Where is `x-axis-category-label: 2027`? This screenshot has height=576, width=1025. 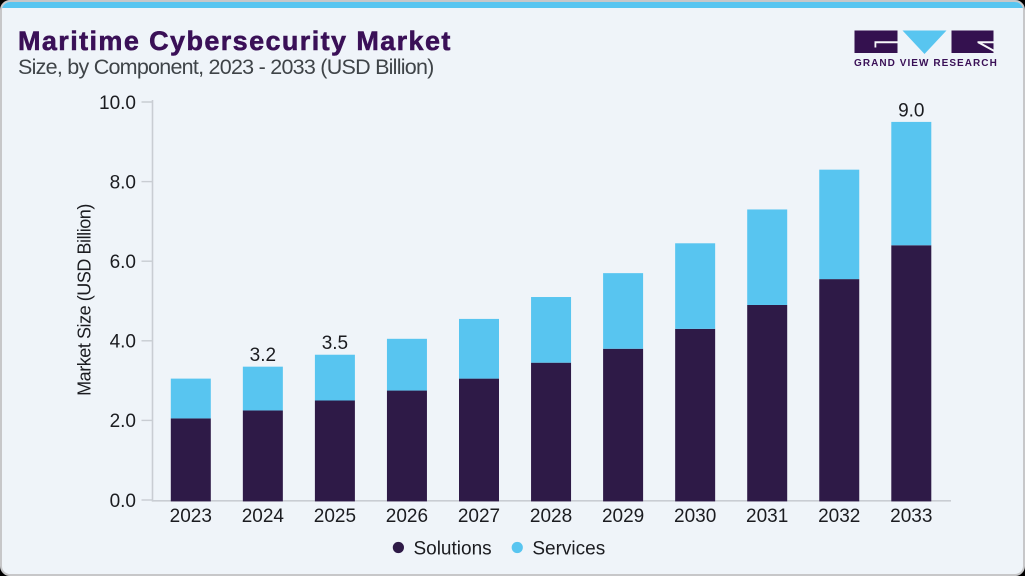
x-axis-category-label: 2027 is located at coordinates (479, 516).